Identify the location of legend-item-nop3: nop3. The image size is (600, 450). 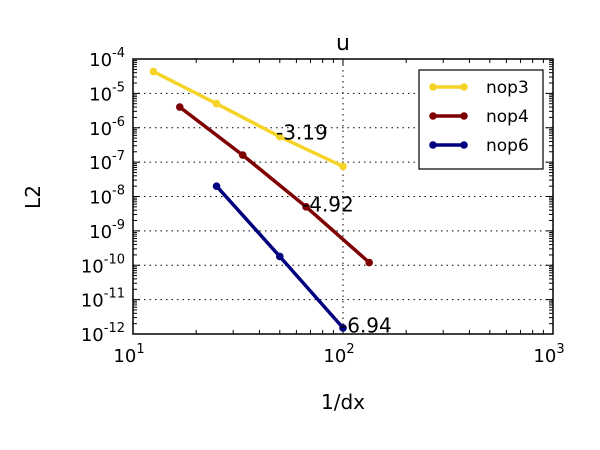
(479, 88).